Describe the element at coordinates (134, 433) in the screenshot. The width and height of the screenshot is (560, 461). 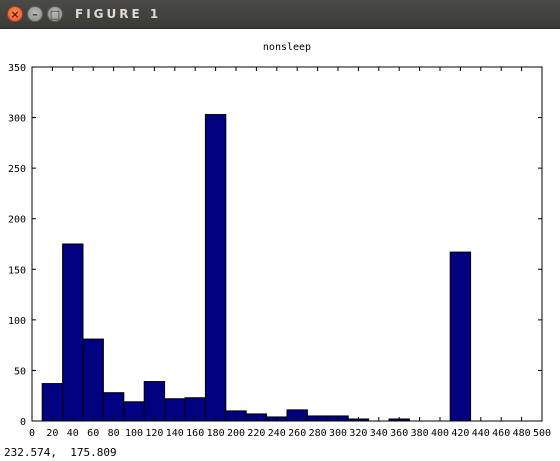
I see `x-tick-label: 100` at that location.